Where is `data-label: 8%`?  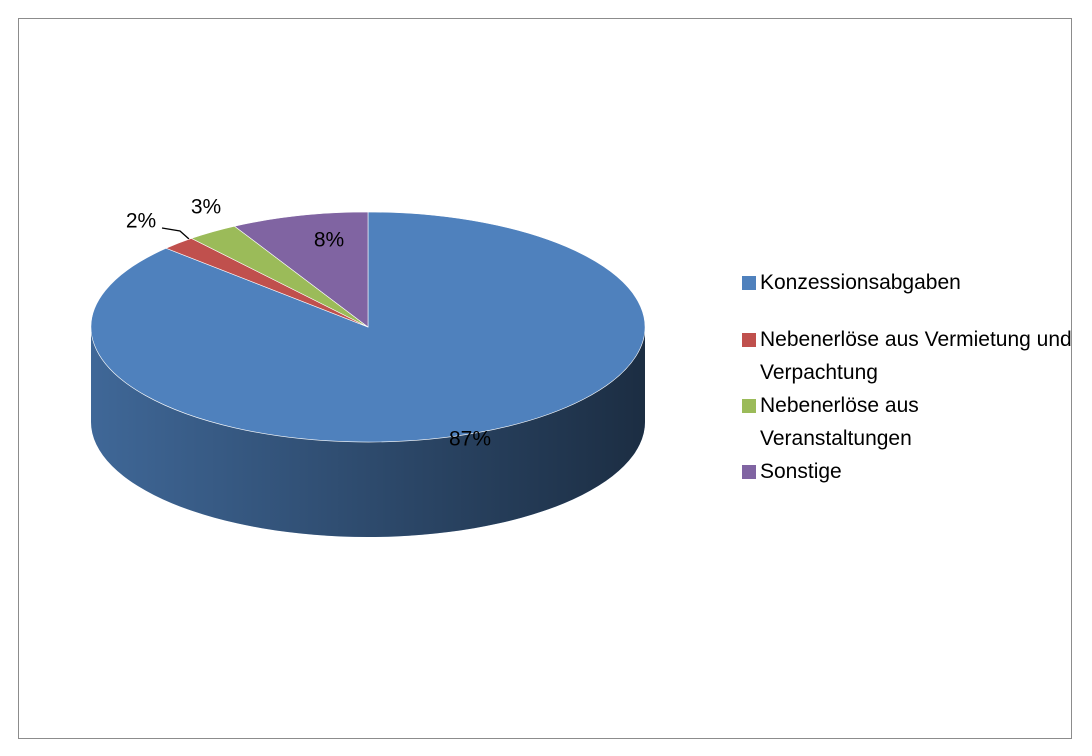
data-label: 8% is located at coordinates (329, 240).